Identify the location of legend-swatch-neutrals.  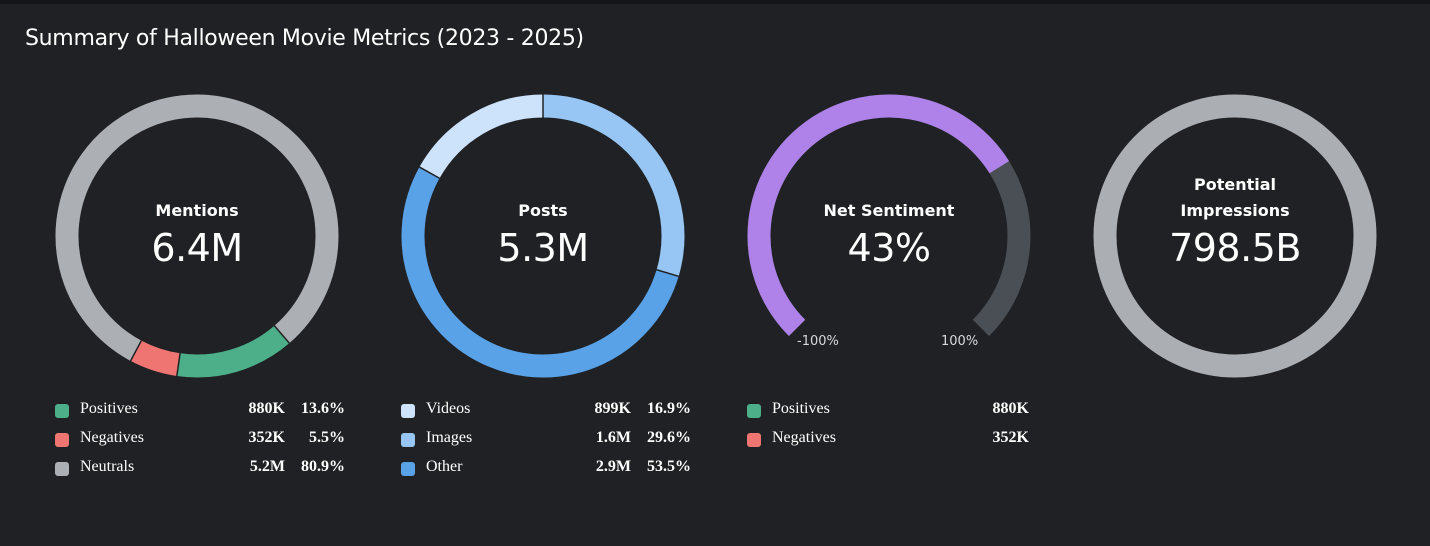
(62, 469).